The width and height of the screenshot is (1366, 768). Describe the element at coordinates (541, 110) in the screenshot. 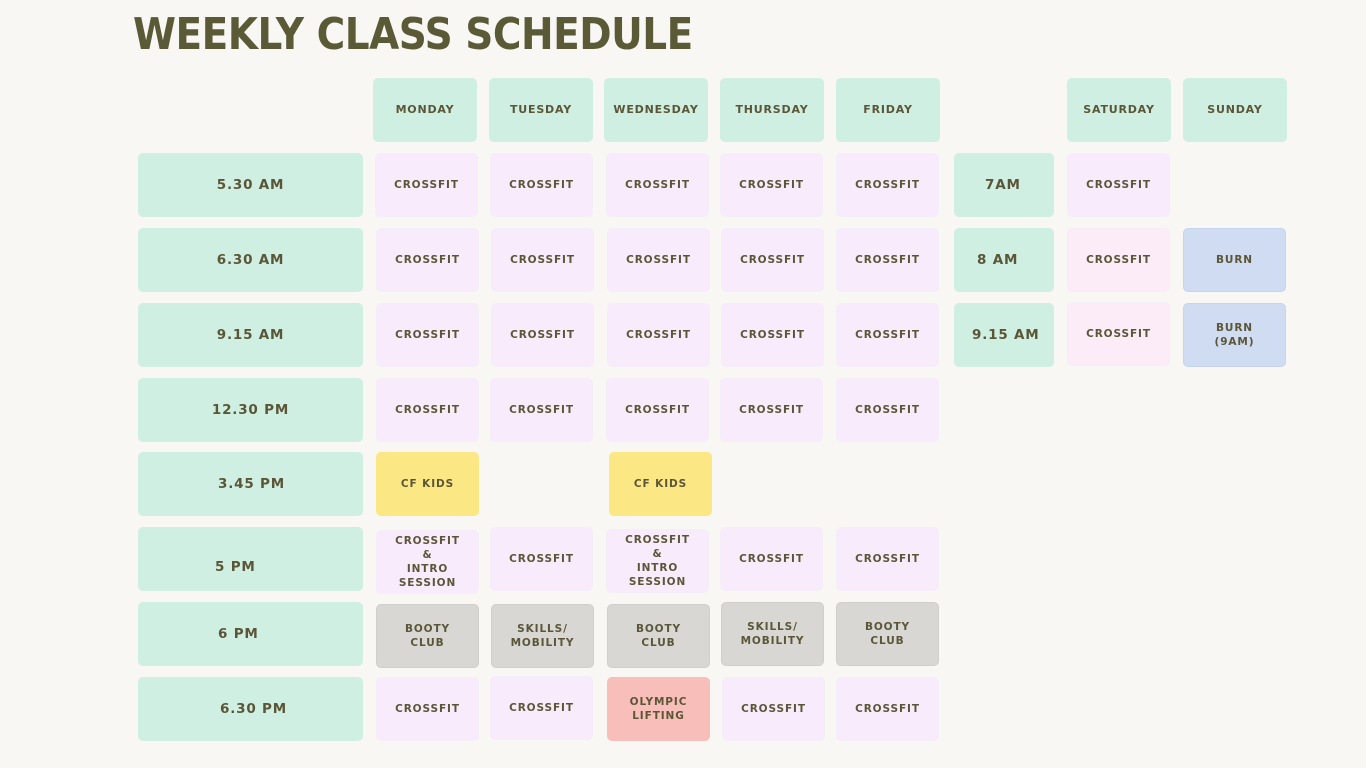

I see `day-header-tuesday: TUESDAY` at that location.